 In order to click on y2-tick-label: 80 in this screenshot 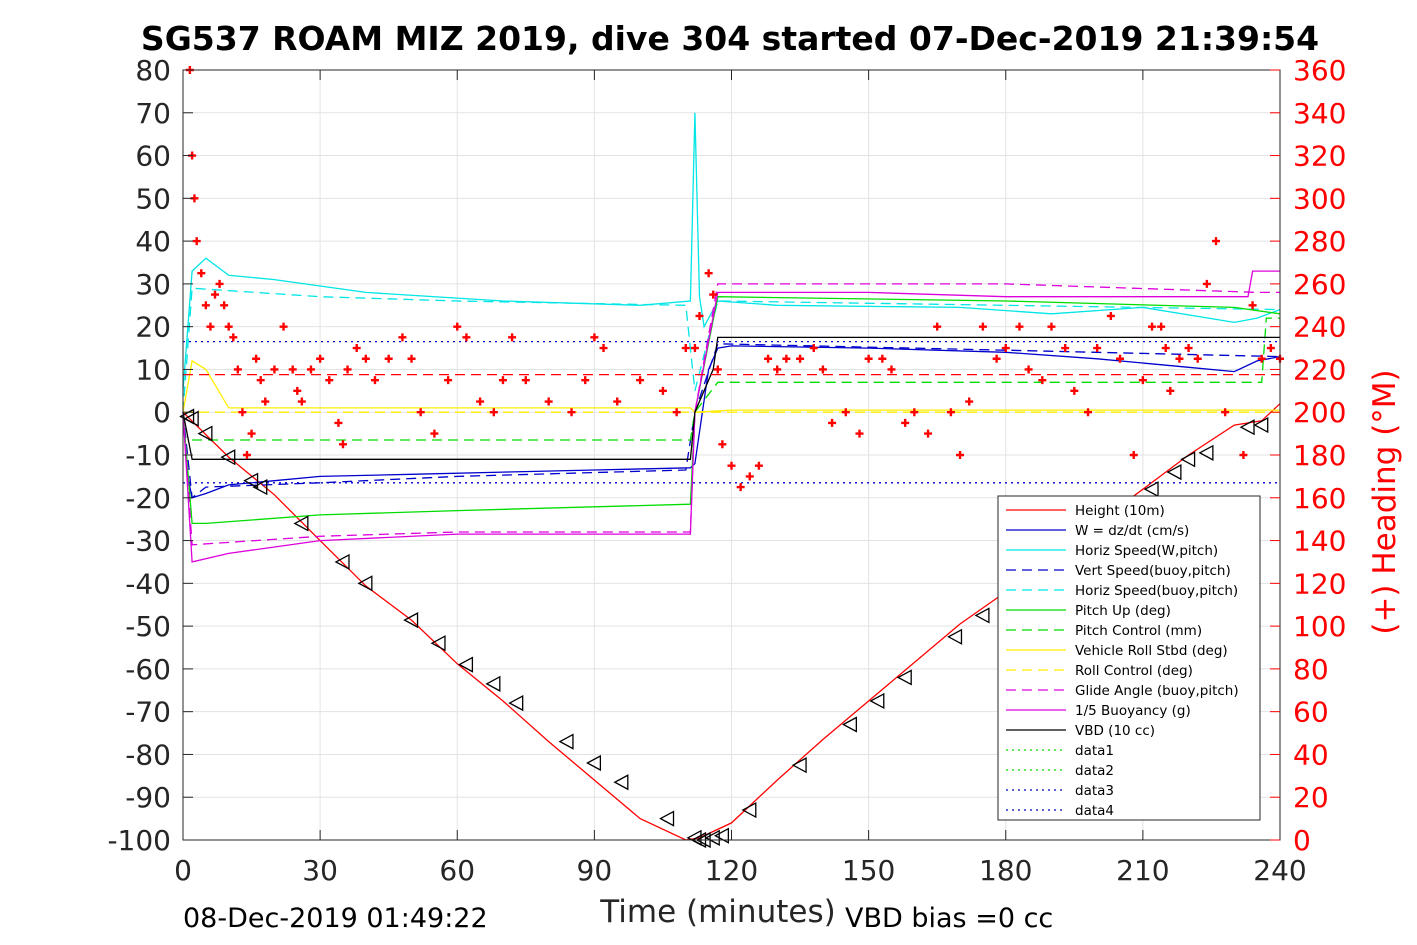, I will do `click(1311, 669)`.